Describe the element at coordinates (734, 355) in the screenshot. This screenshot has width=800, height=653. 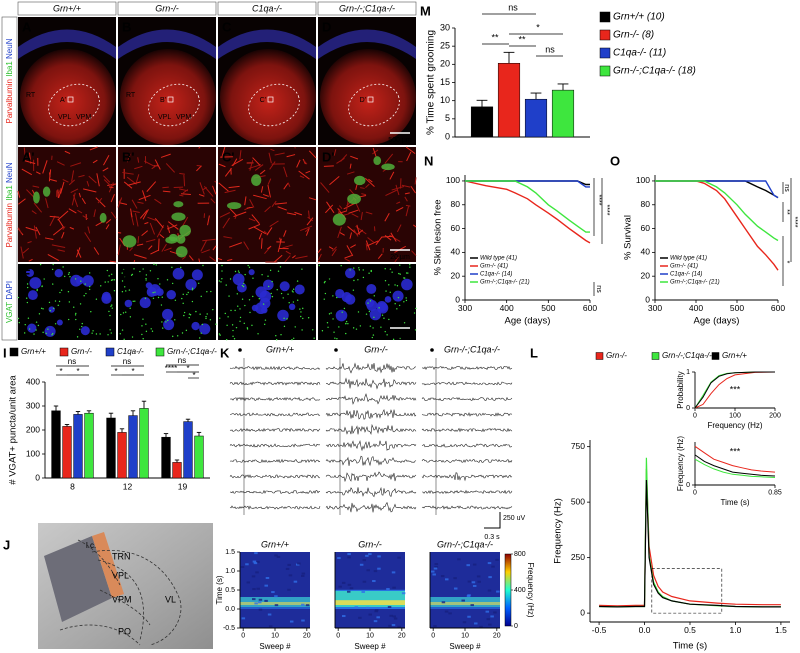
I see `legend-label: Grn+/+` at that location.